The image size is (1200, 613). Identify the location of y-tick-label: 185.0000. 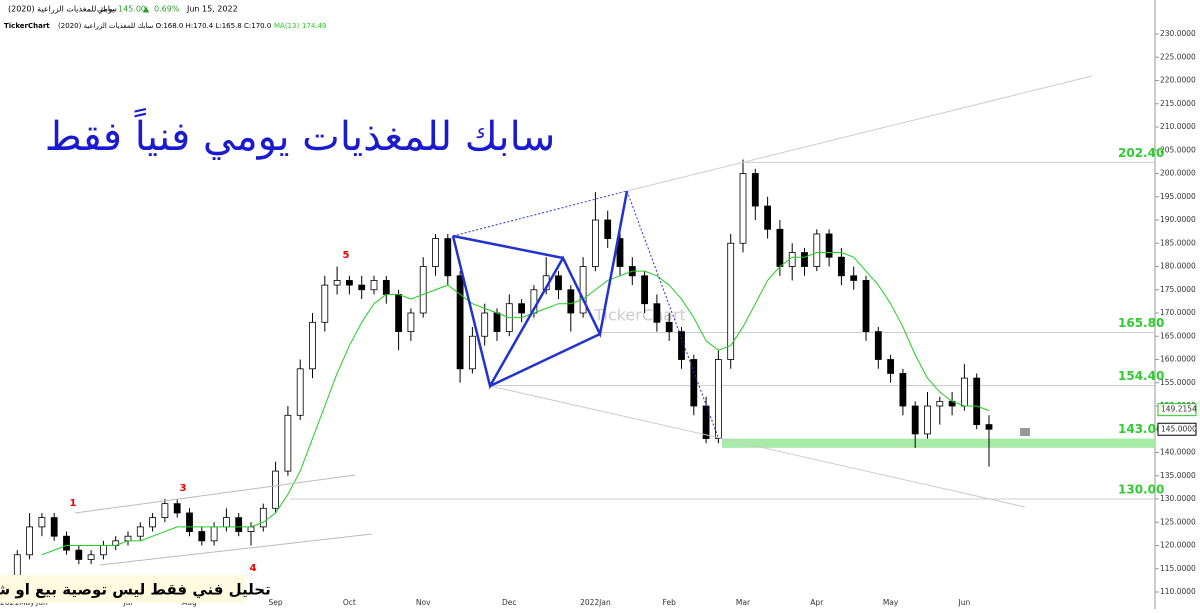
(1178, 242).